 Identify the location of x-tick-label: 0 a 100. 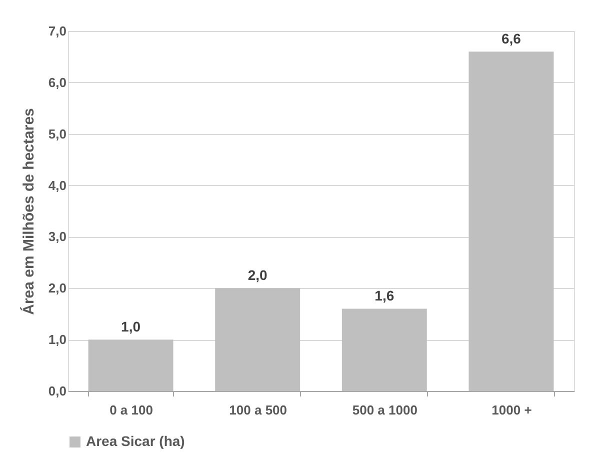
(131, 410).